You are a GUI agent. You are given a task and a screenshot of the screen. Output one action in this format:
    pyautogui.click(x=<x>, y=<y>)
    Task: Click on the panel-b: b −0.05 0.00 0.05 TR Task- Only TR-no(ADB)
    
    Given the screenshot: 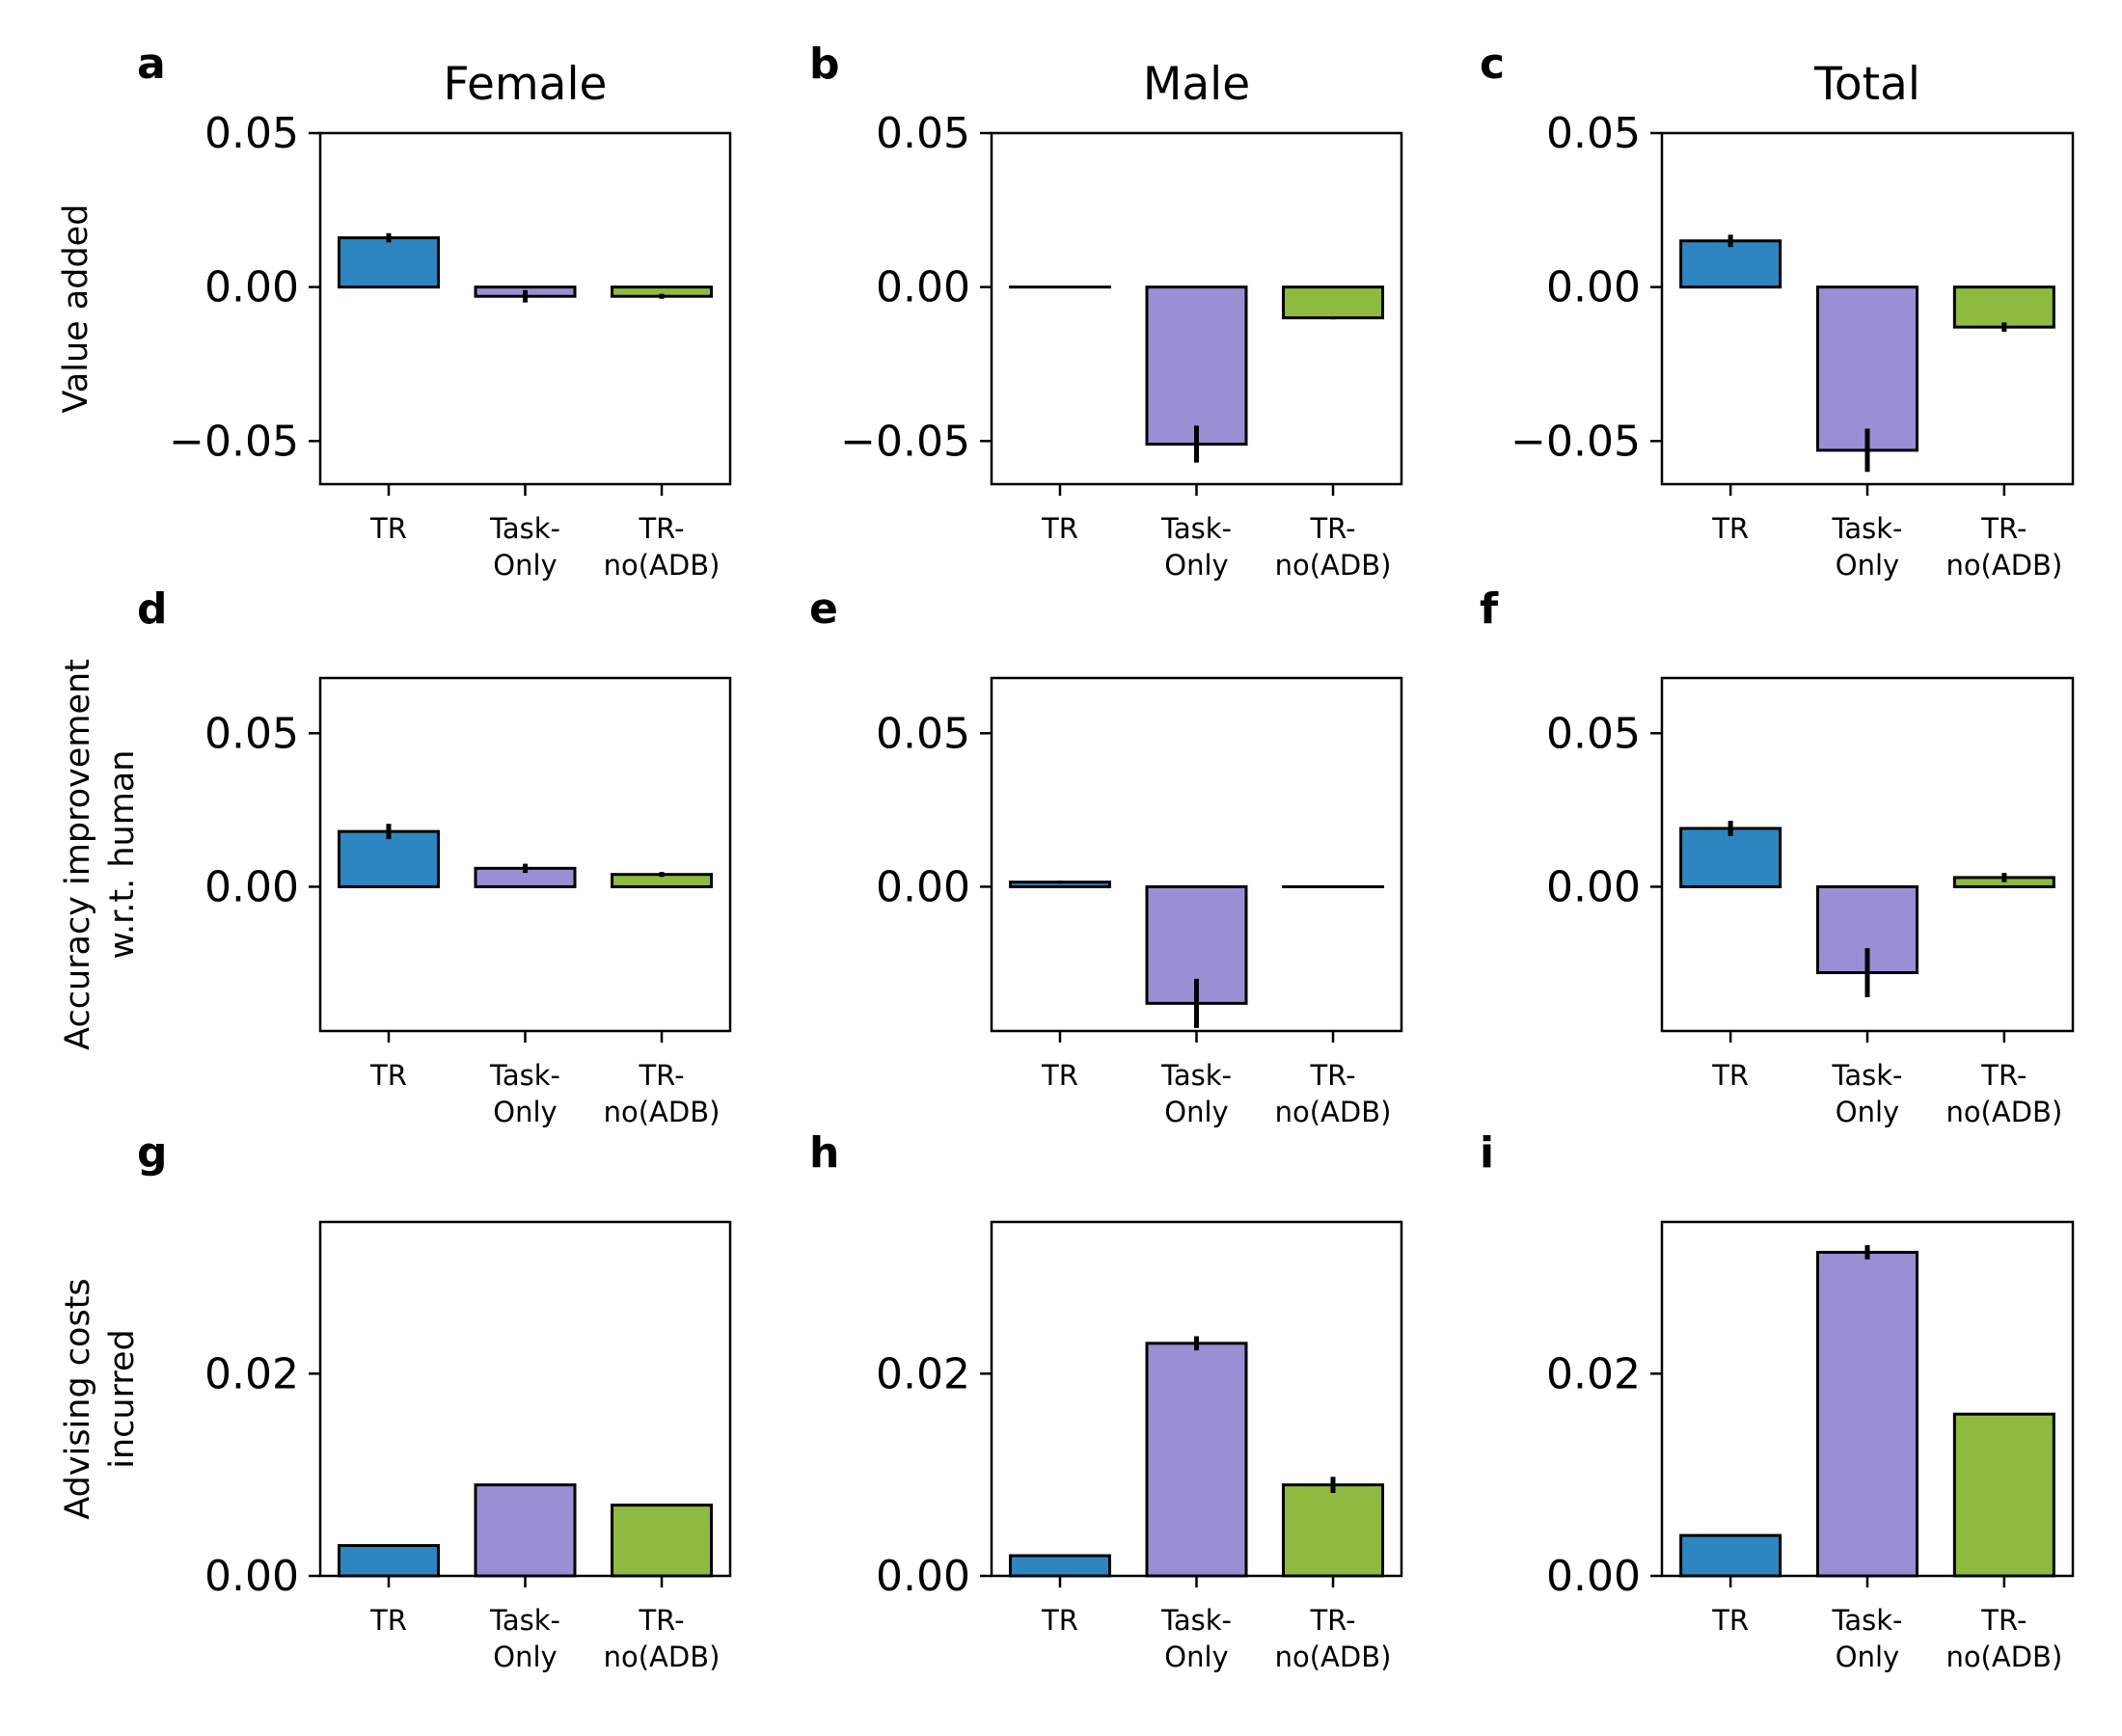 What is the action you would take?
    pyautogui.click(x=1106, y=311)
    